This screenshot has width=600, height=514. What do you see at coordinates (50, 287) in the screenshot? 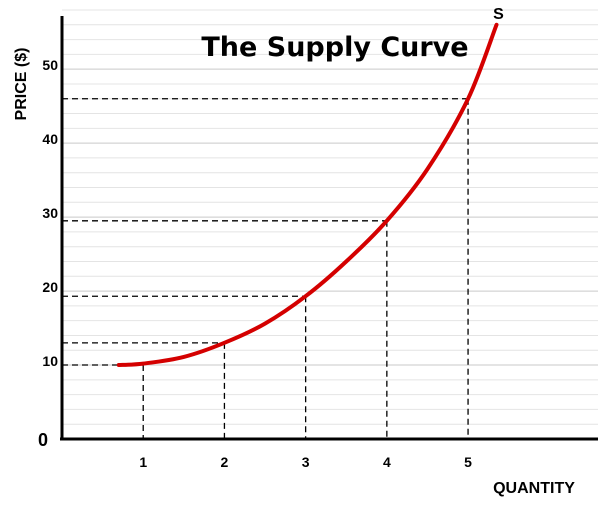
I see `y-tick-label: 20` at bounding box center [50, 287].